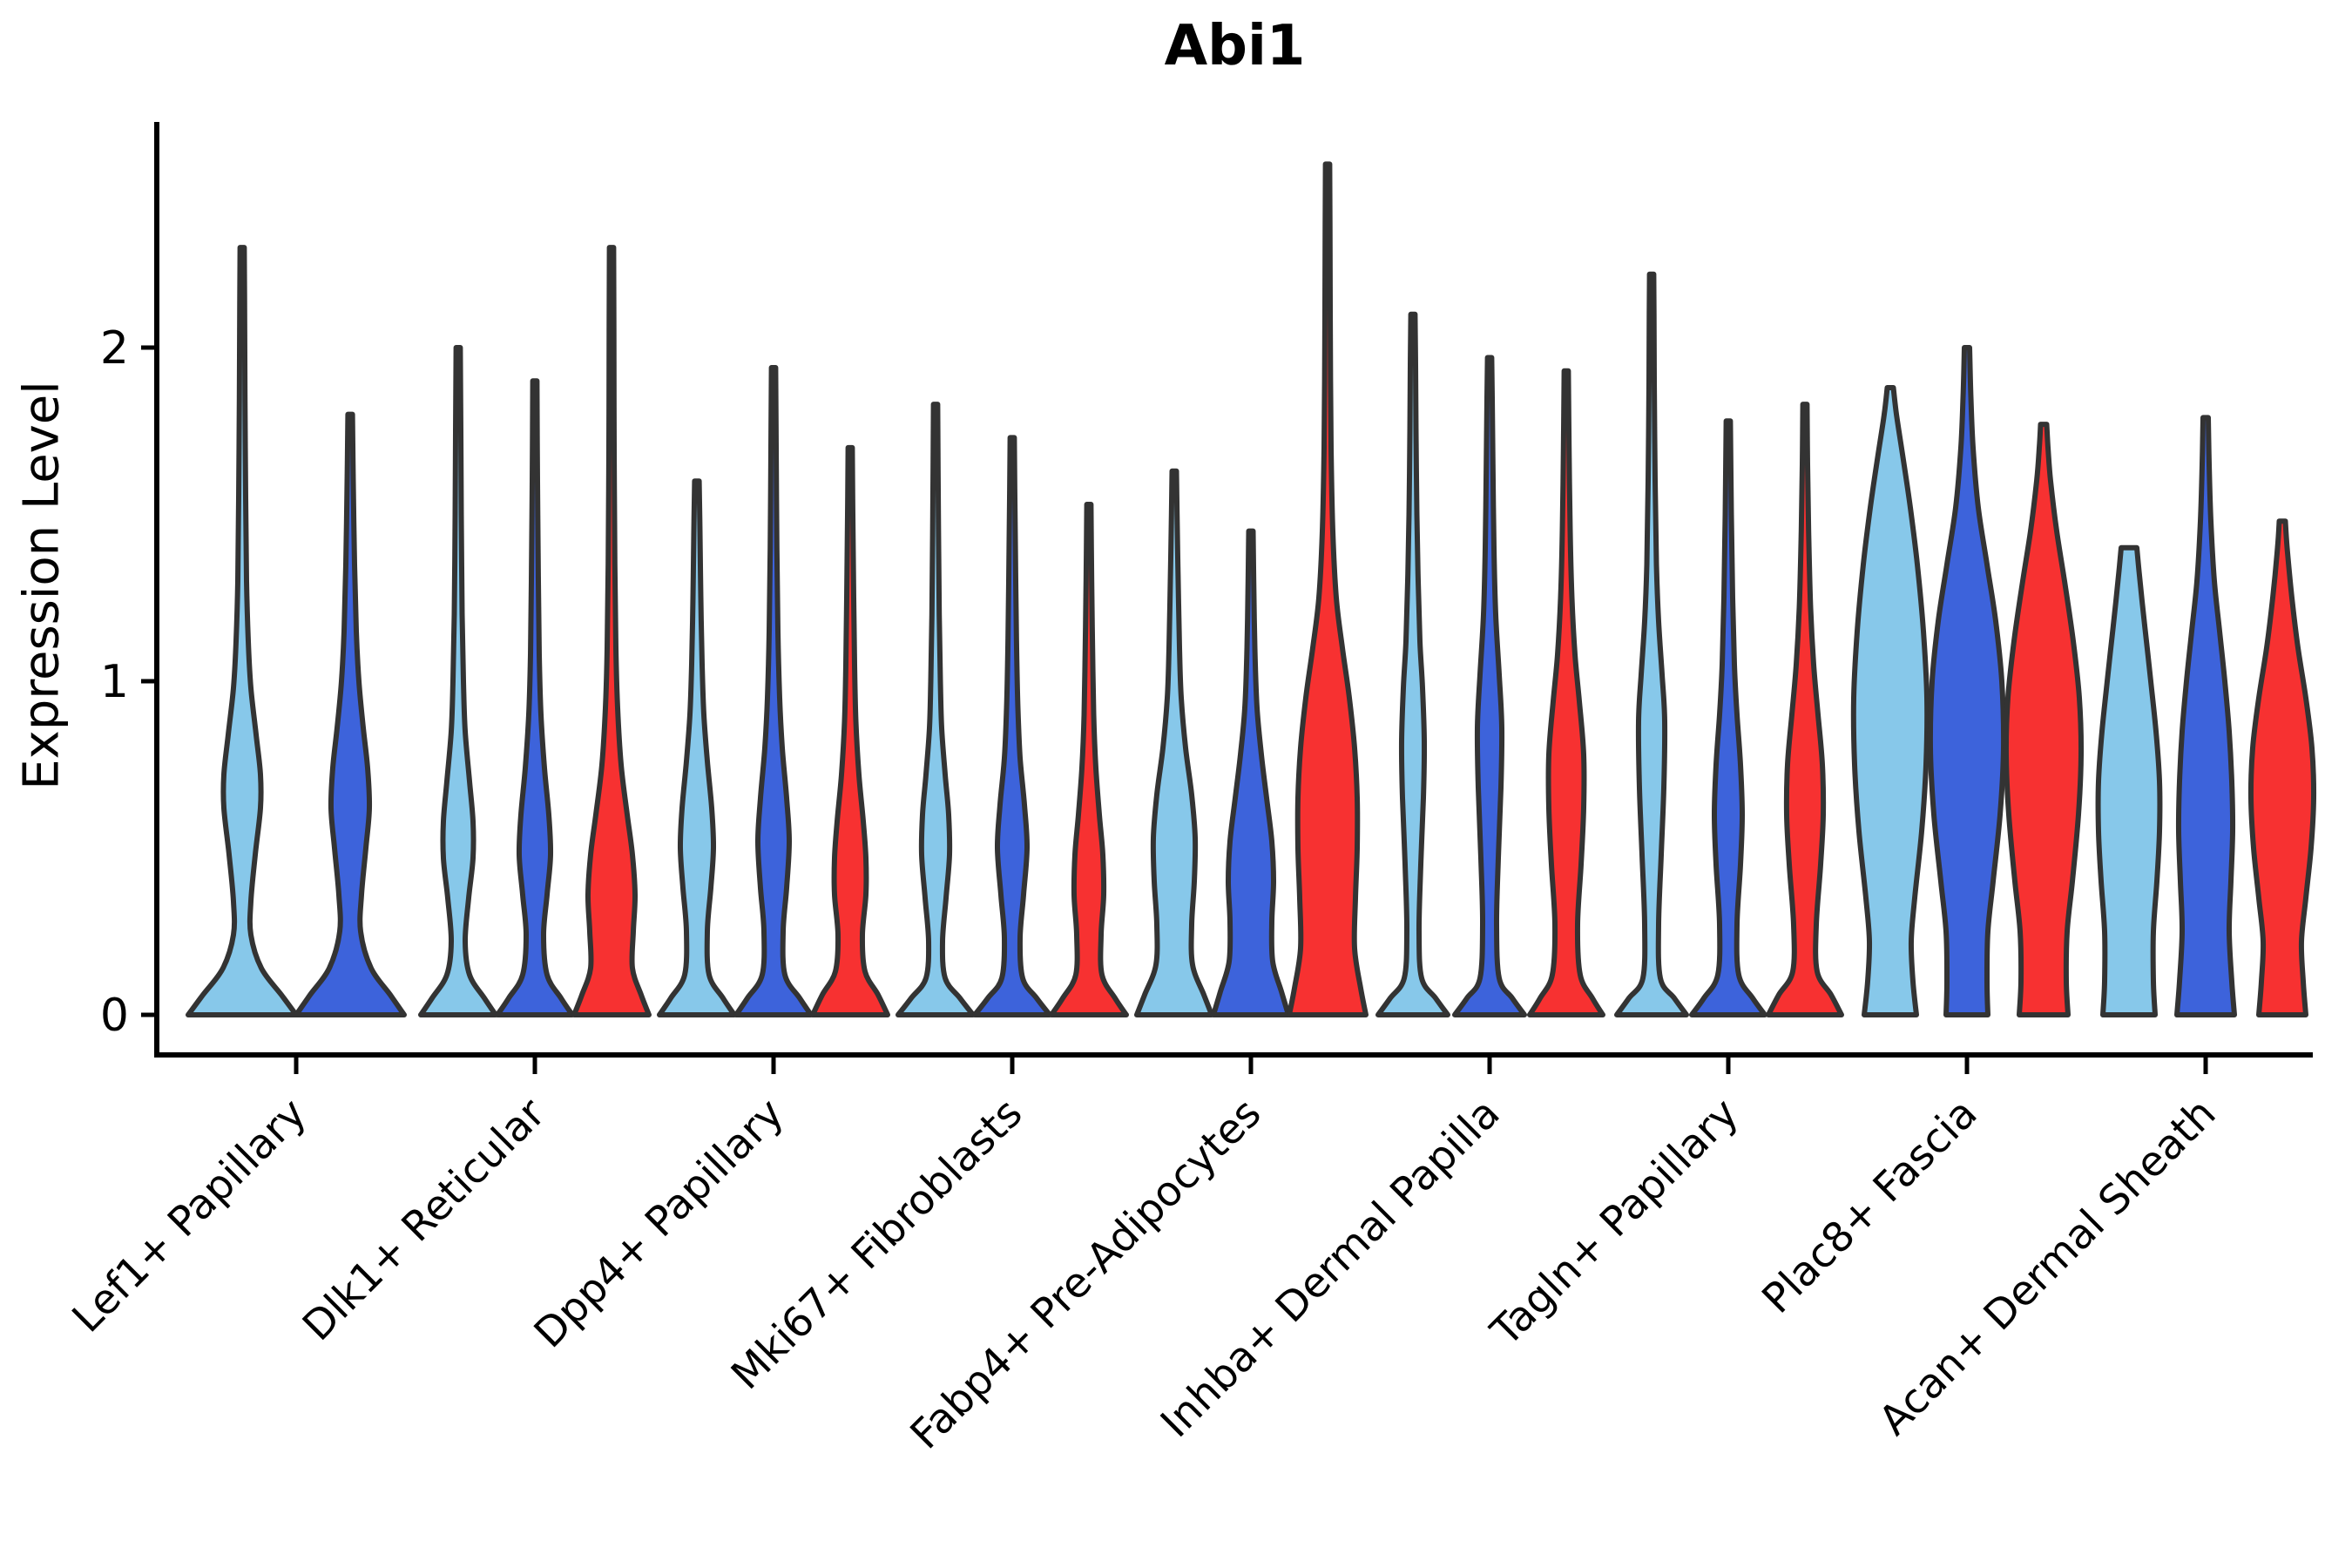  I want to click on x-tick-label-dpp4-papillary: Dpp4+ Papillary, so click(659, 1224).